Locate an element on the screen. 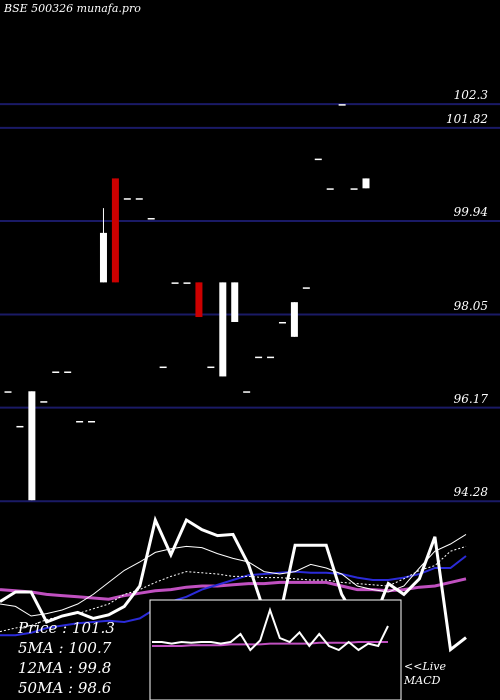 This screenshot has width=500, height=700. watermark: BSE 500326 munafa.pro is located at coordinates (72, 8).